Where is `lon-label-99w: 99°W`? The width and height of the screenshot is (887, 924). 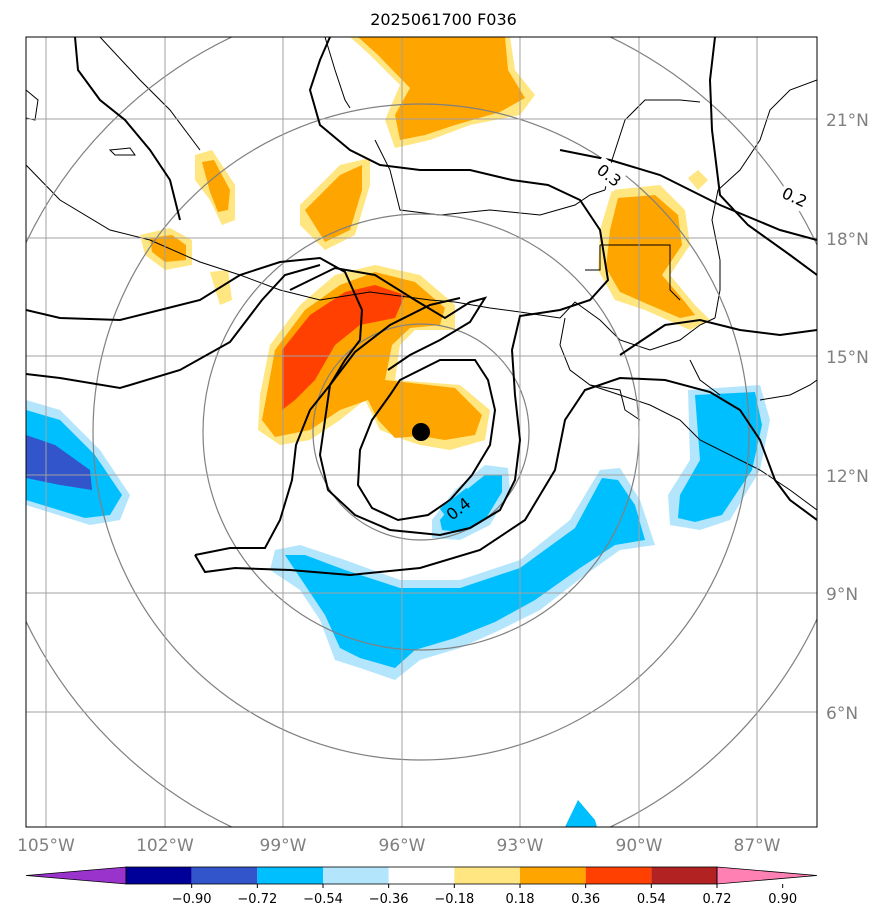 lon-label-99w: 99°W is located at coordinates (283, 846).